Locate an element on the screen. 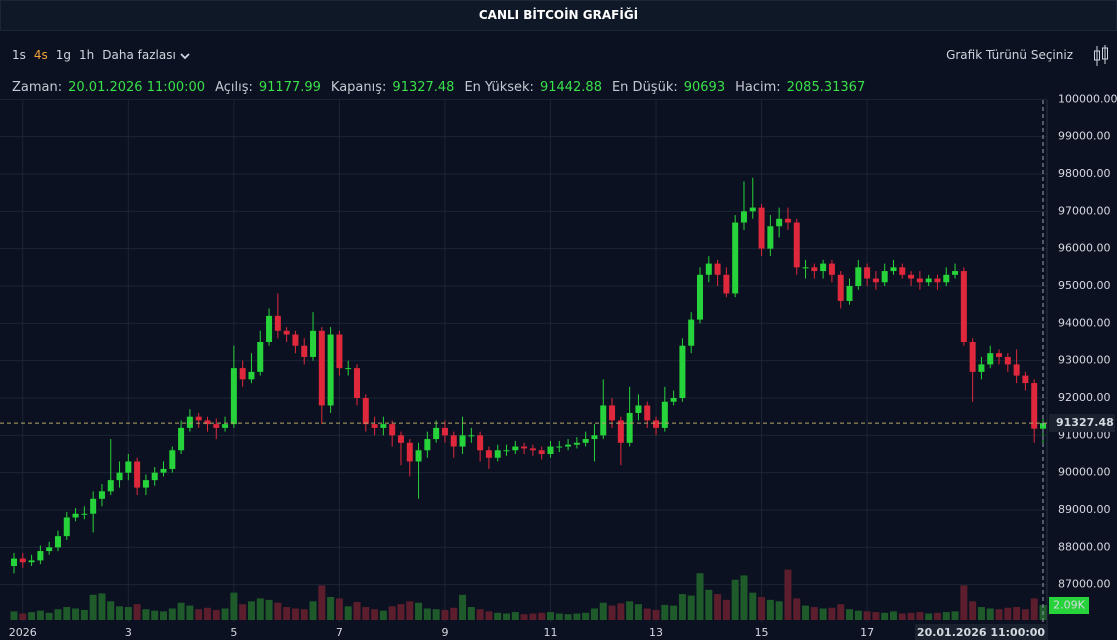 This screenshot has height=640, width=1117. info-value: 90693 is located at coordinates (704, 87).